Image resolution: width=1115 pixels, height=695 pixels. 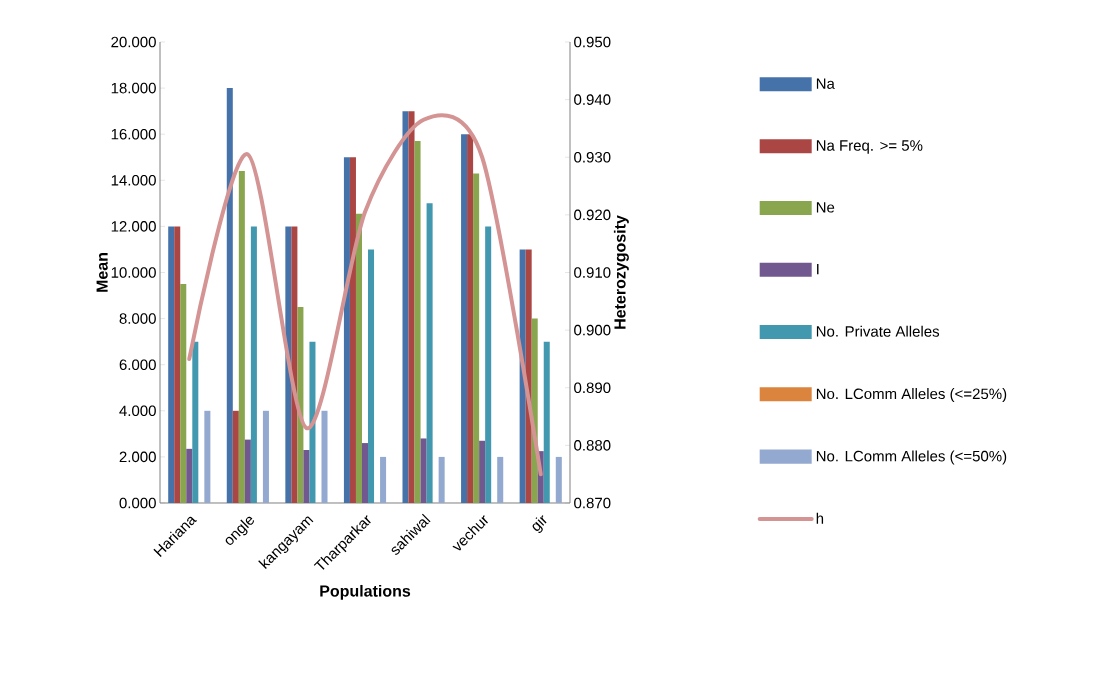 What do you see at coordinates (137, 503) in the screenshot?
I see `y-tick-label: 0.000` at bounding box center [137, 503].